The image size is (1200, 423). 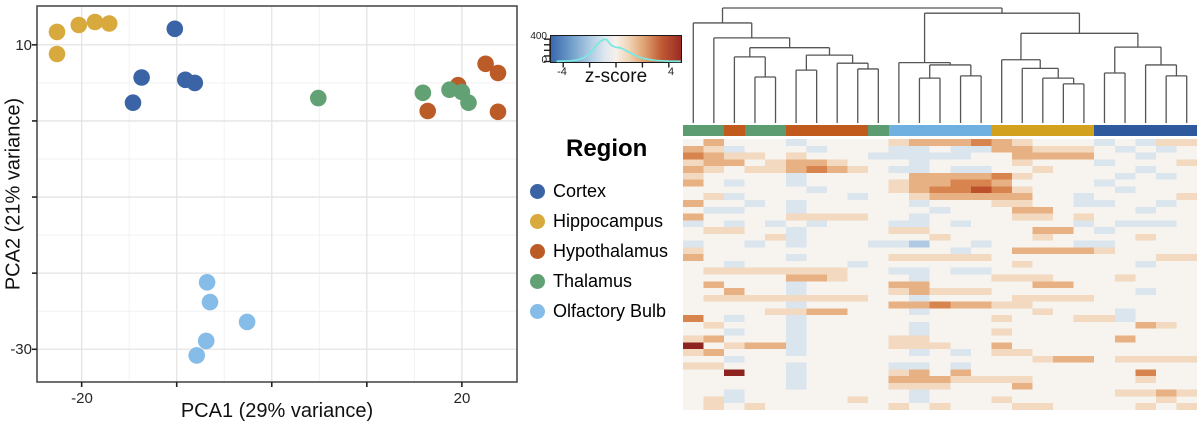 I want to click on legend-title: Region, so click(x=607, y=148).